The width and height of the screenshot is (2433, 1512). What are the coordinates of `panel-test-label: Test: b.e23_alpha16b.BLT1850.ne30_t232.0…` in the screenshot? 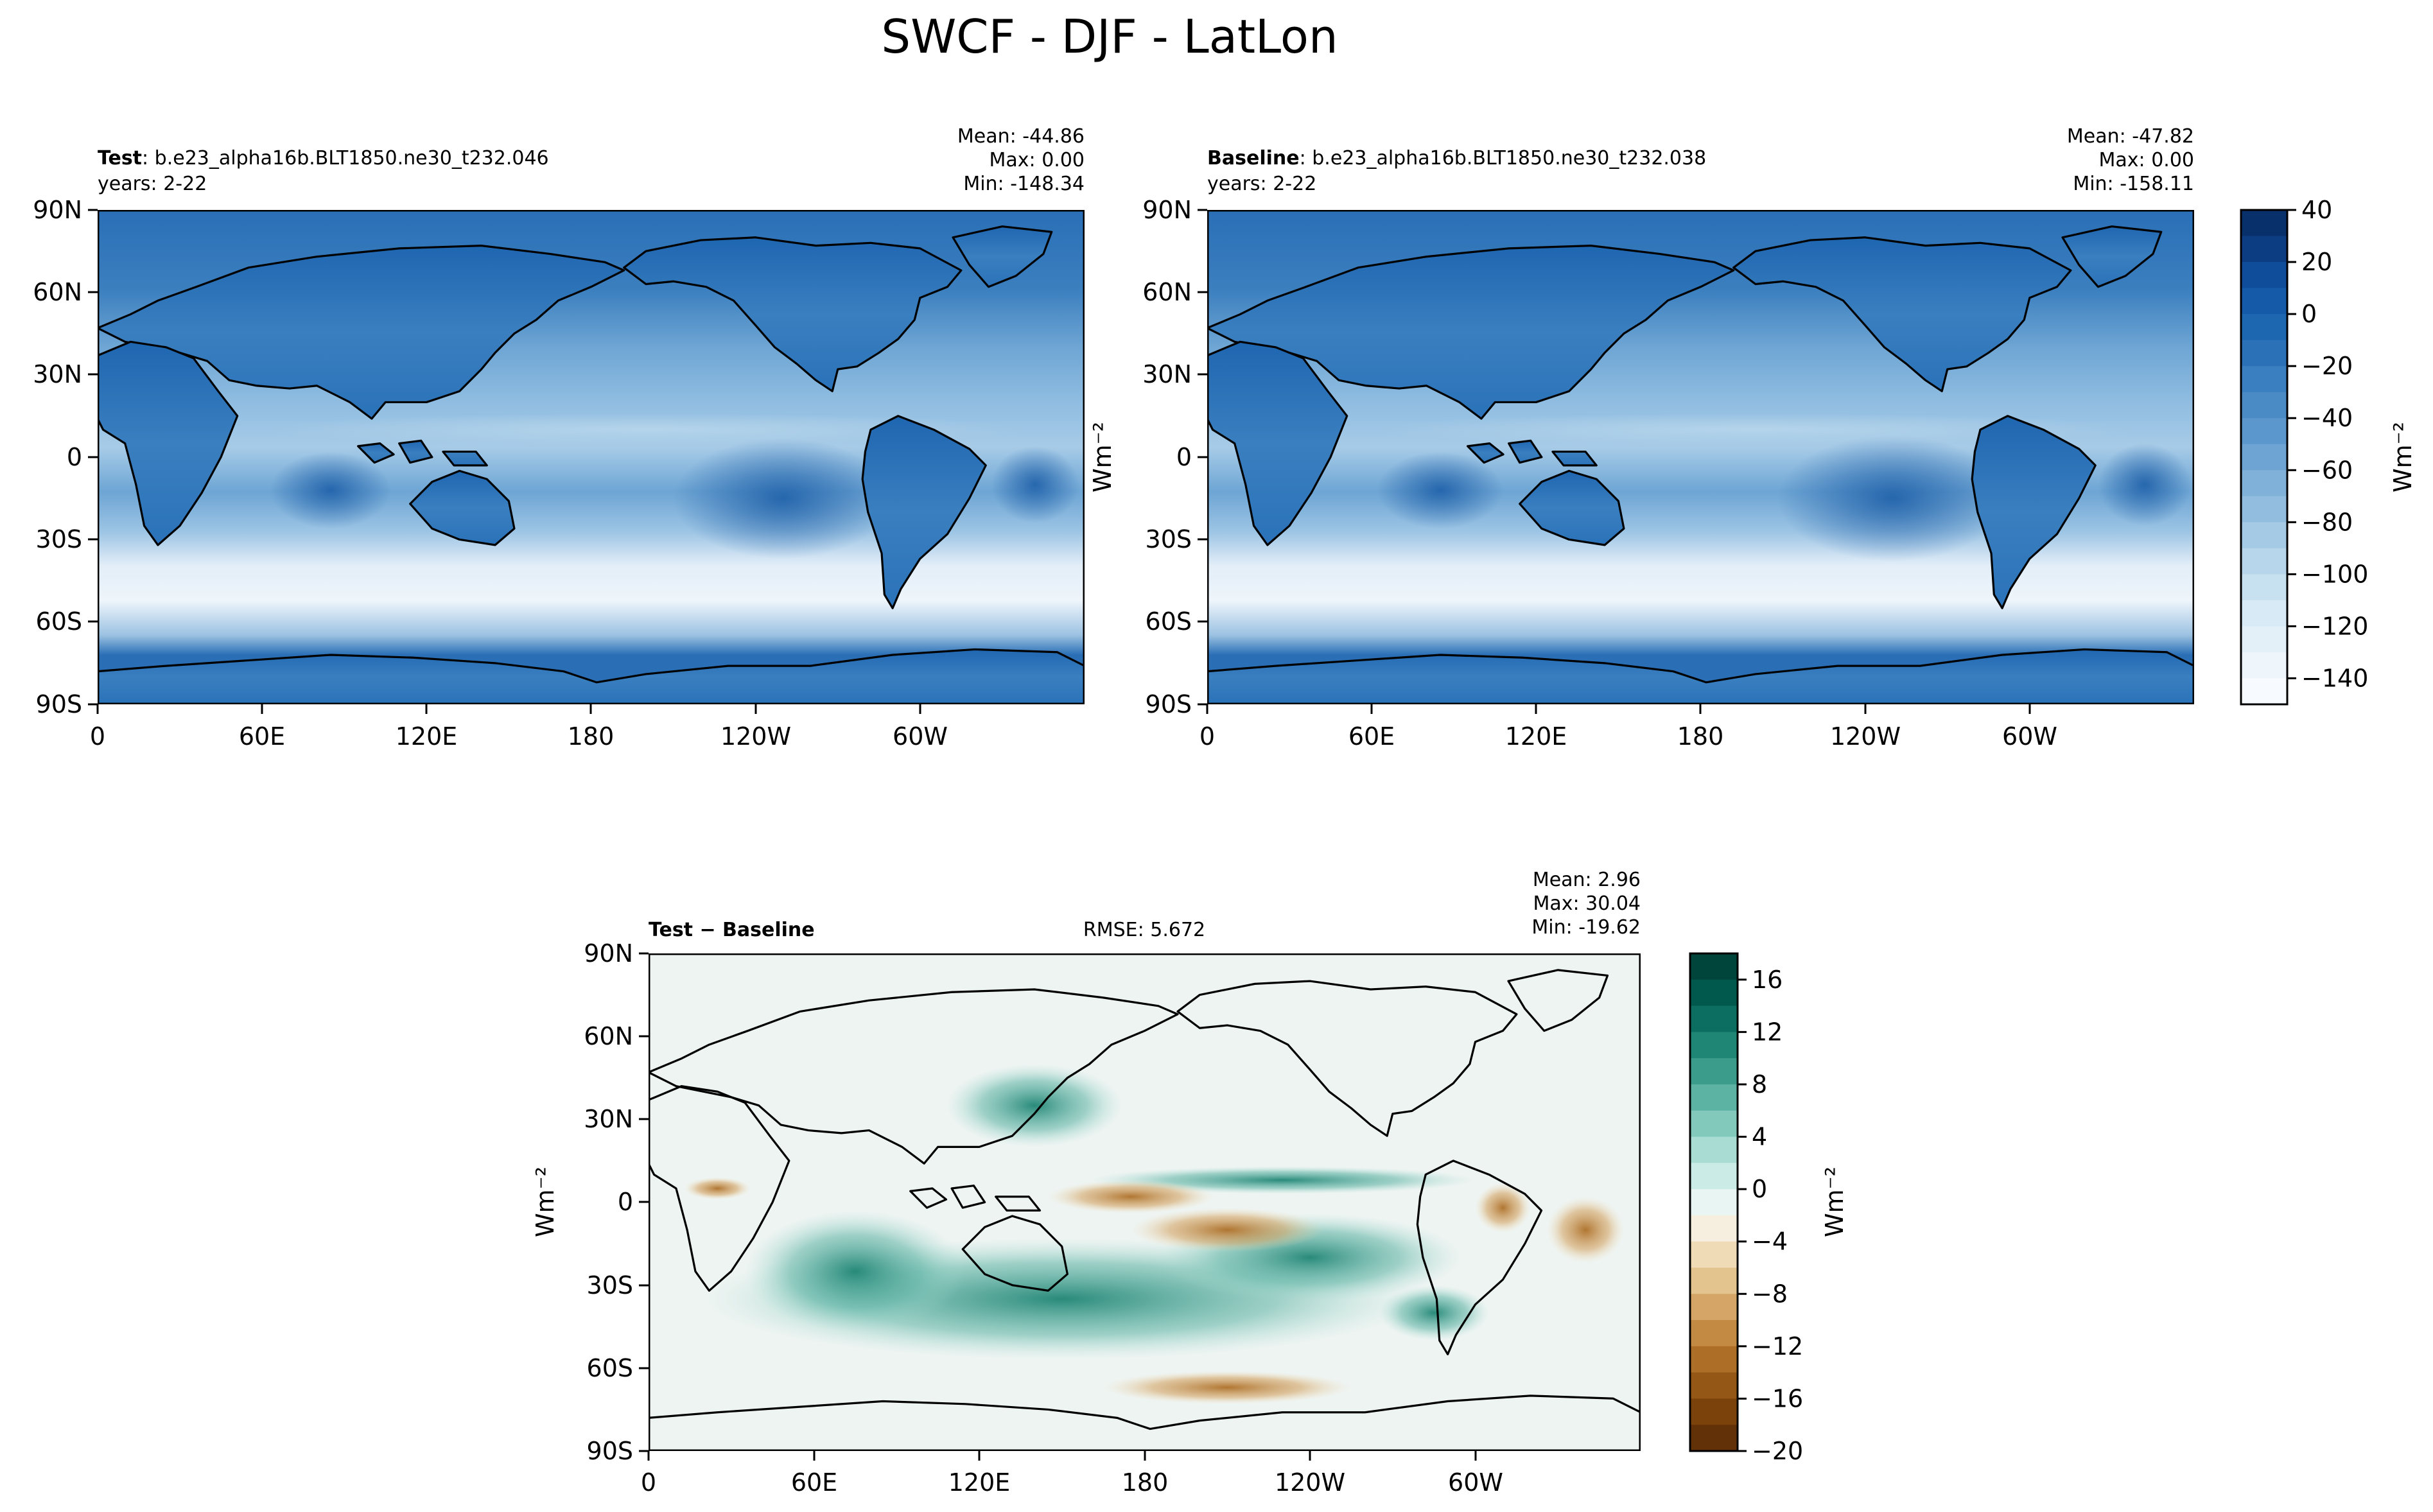 It's located at (323, 158).